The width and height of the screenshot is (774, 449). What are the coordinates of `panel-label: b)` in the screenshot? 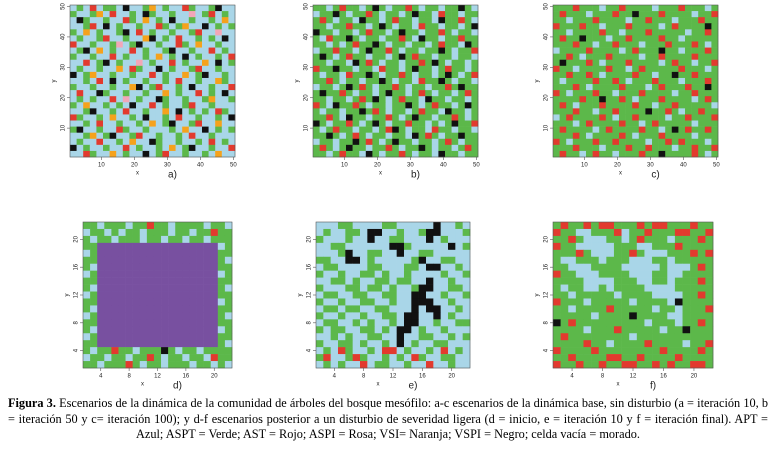 It's located at (415, 175).